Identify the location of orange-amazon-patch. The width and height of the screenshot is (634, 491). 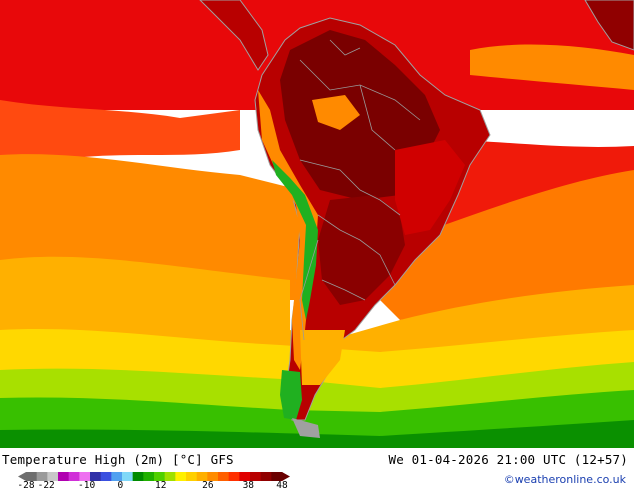
(336, 112).